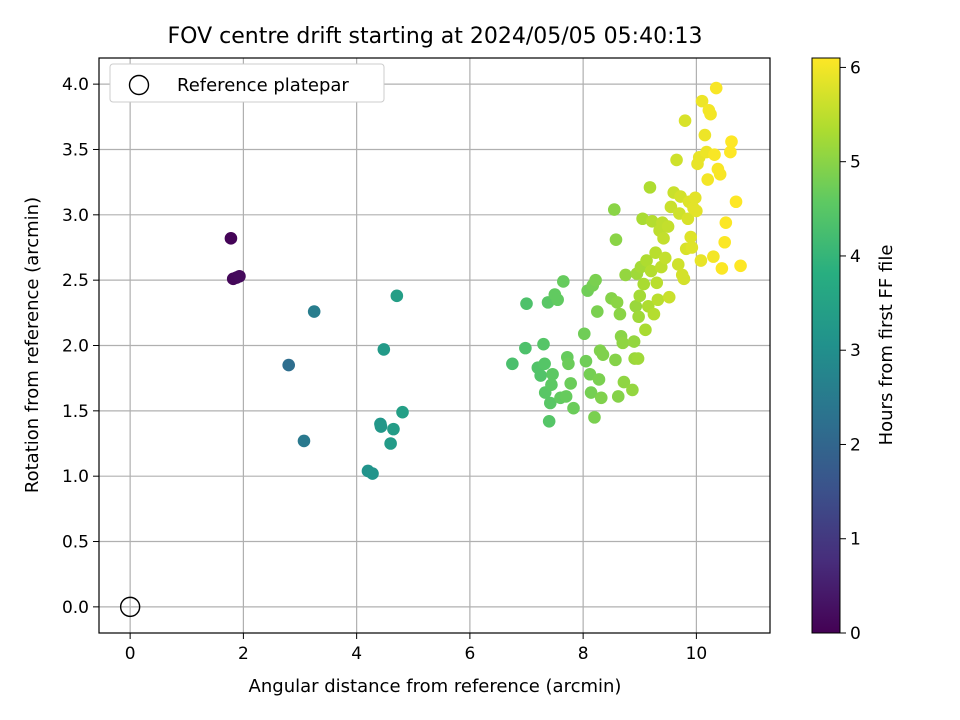 This screenshot has width=960, height=720. I want to click on y-tick-label: 1.5, so click(75, 412).